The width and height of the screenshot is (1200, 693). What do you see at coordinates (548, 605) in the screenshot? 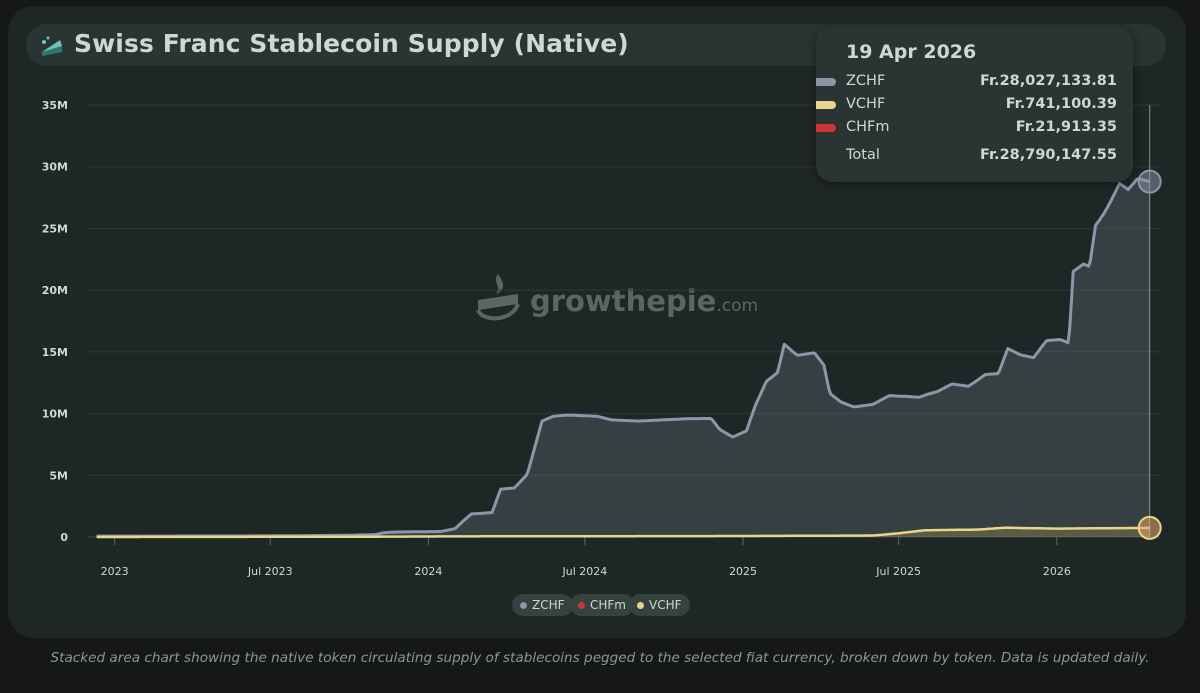
I see `legend-label: ZCHF` at bounding box center [548, 605].